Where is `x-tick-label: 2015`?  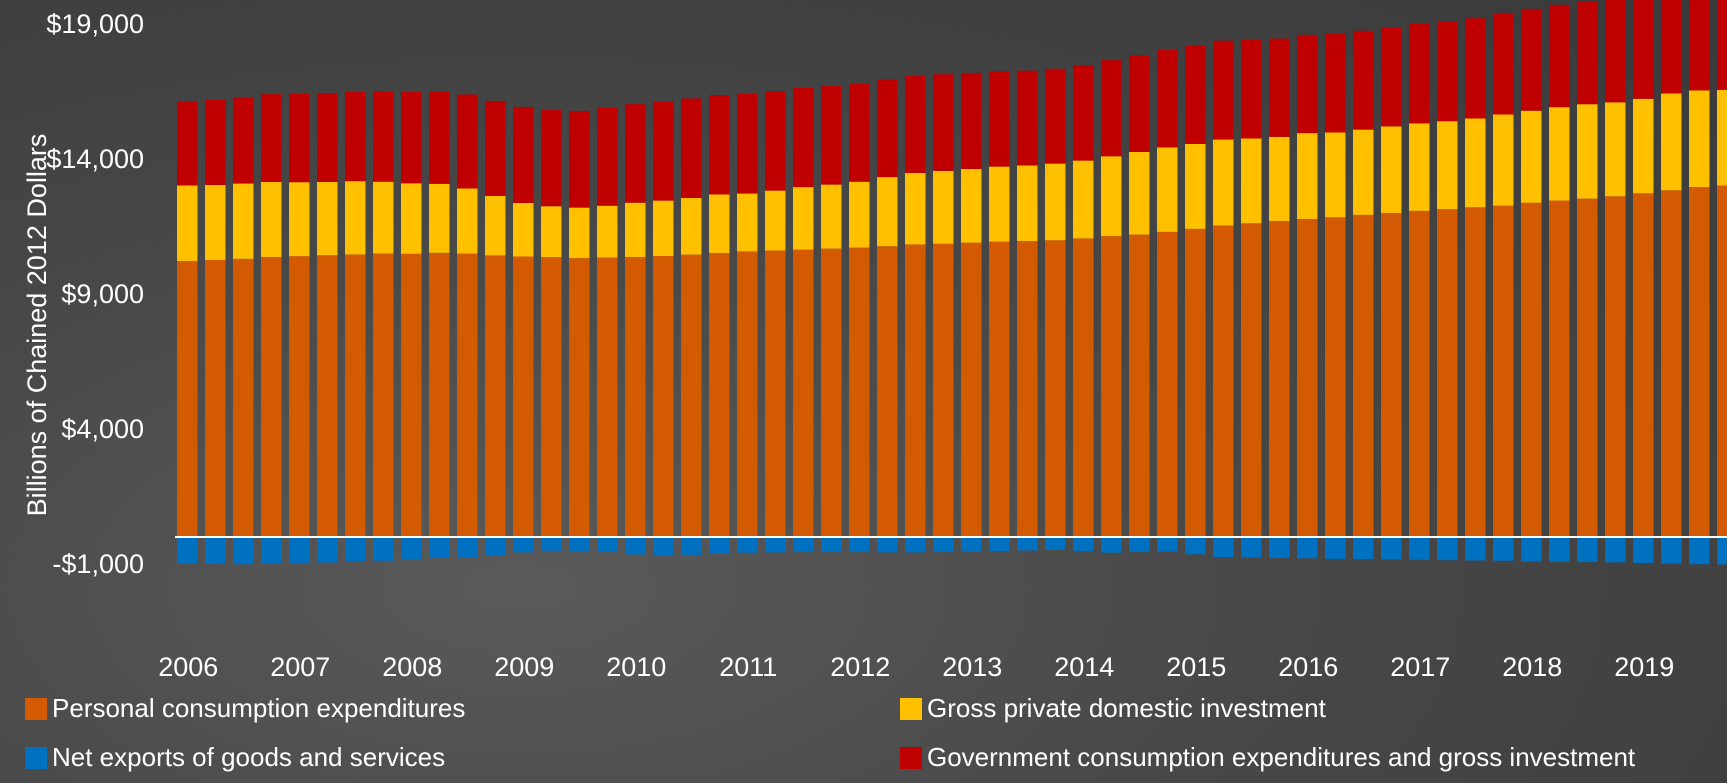 x-tick-label: 2015 is located at coordinates (1196, 667).